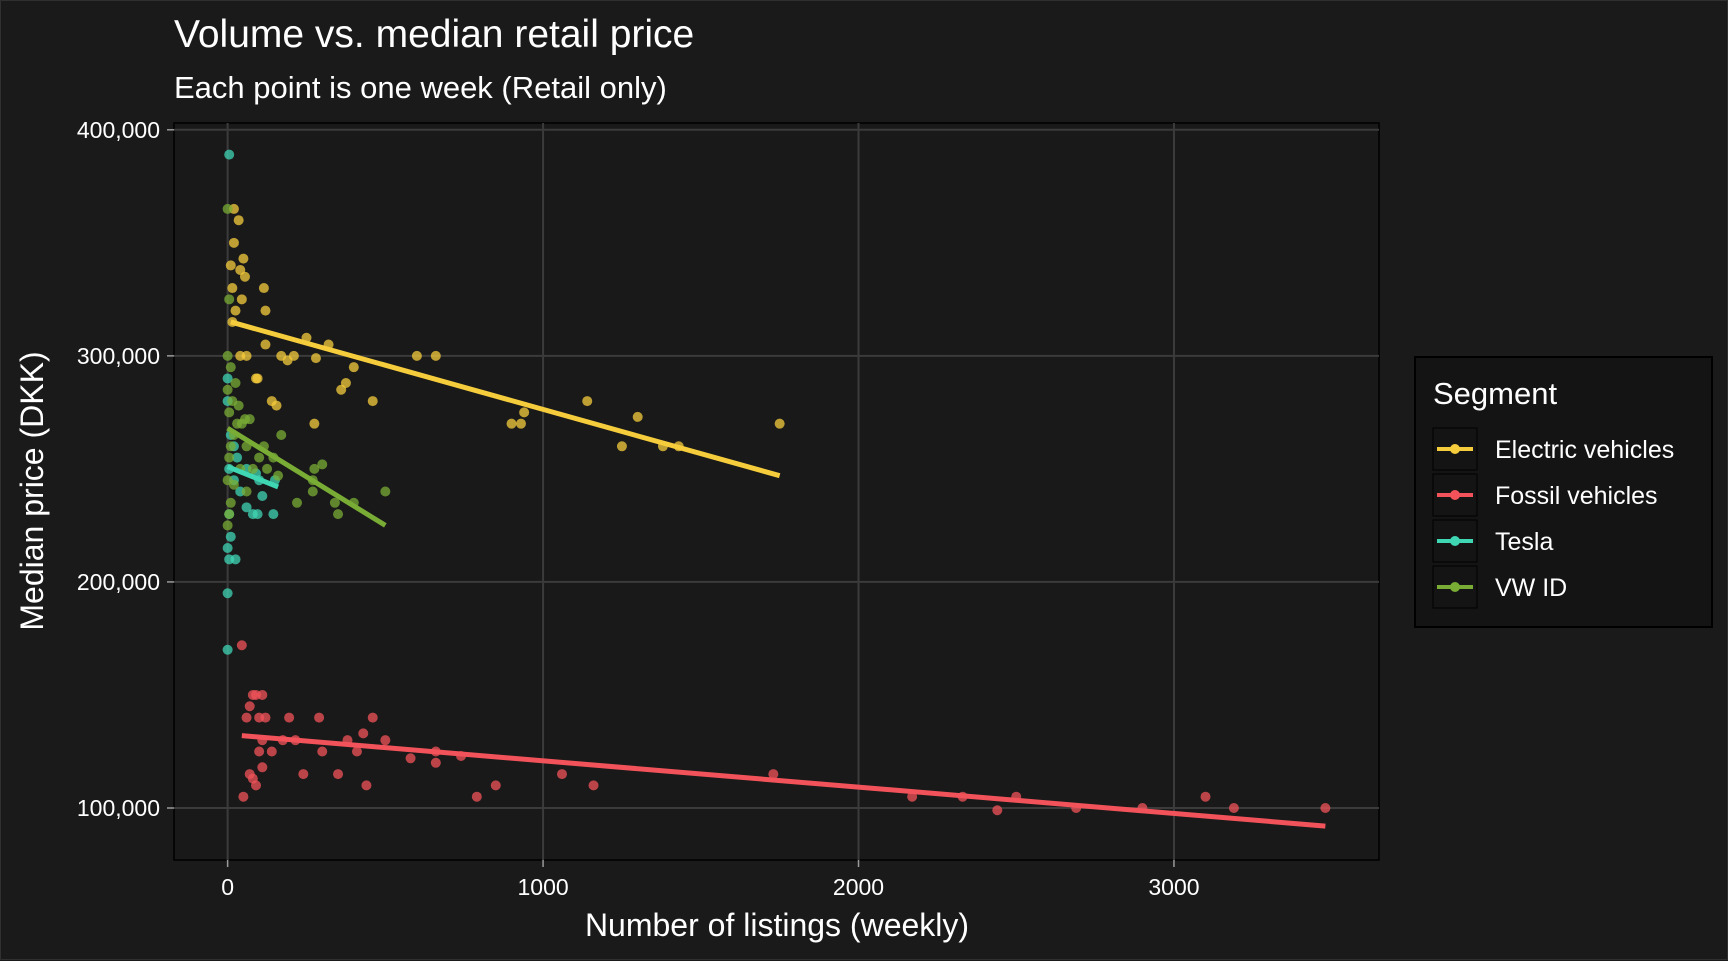 The height and width of the screenshot is (961, 1728). What do you see at coordinates (227, 887) in the screenshot?
I see `x-tick-label: 0` at bounding box center [227, 887].